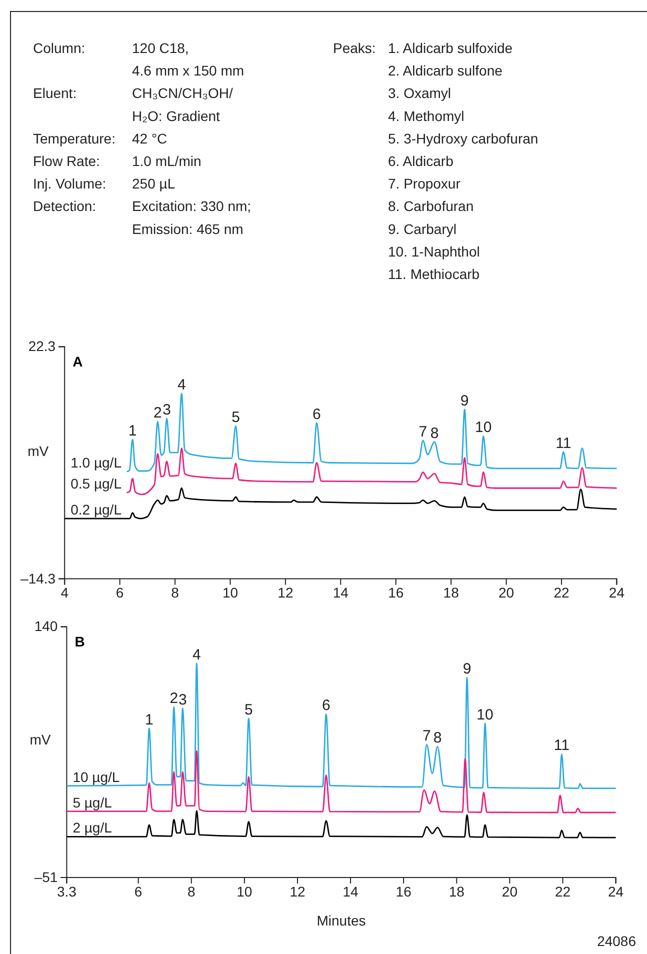 This screenshot has height=954, width=647. What do you see at coordinates (463, 138) in the screenshot?
I see `text: 5. 3-Hydroxy carbofuran` at bounding box center [463, 138].